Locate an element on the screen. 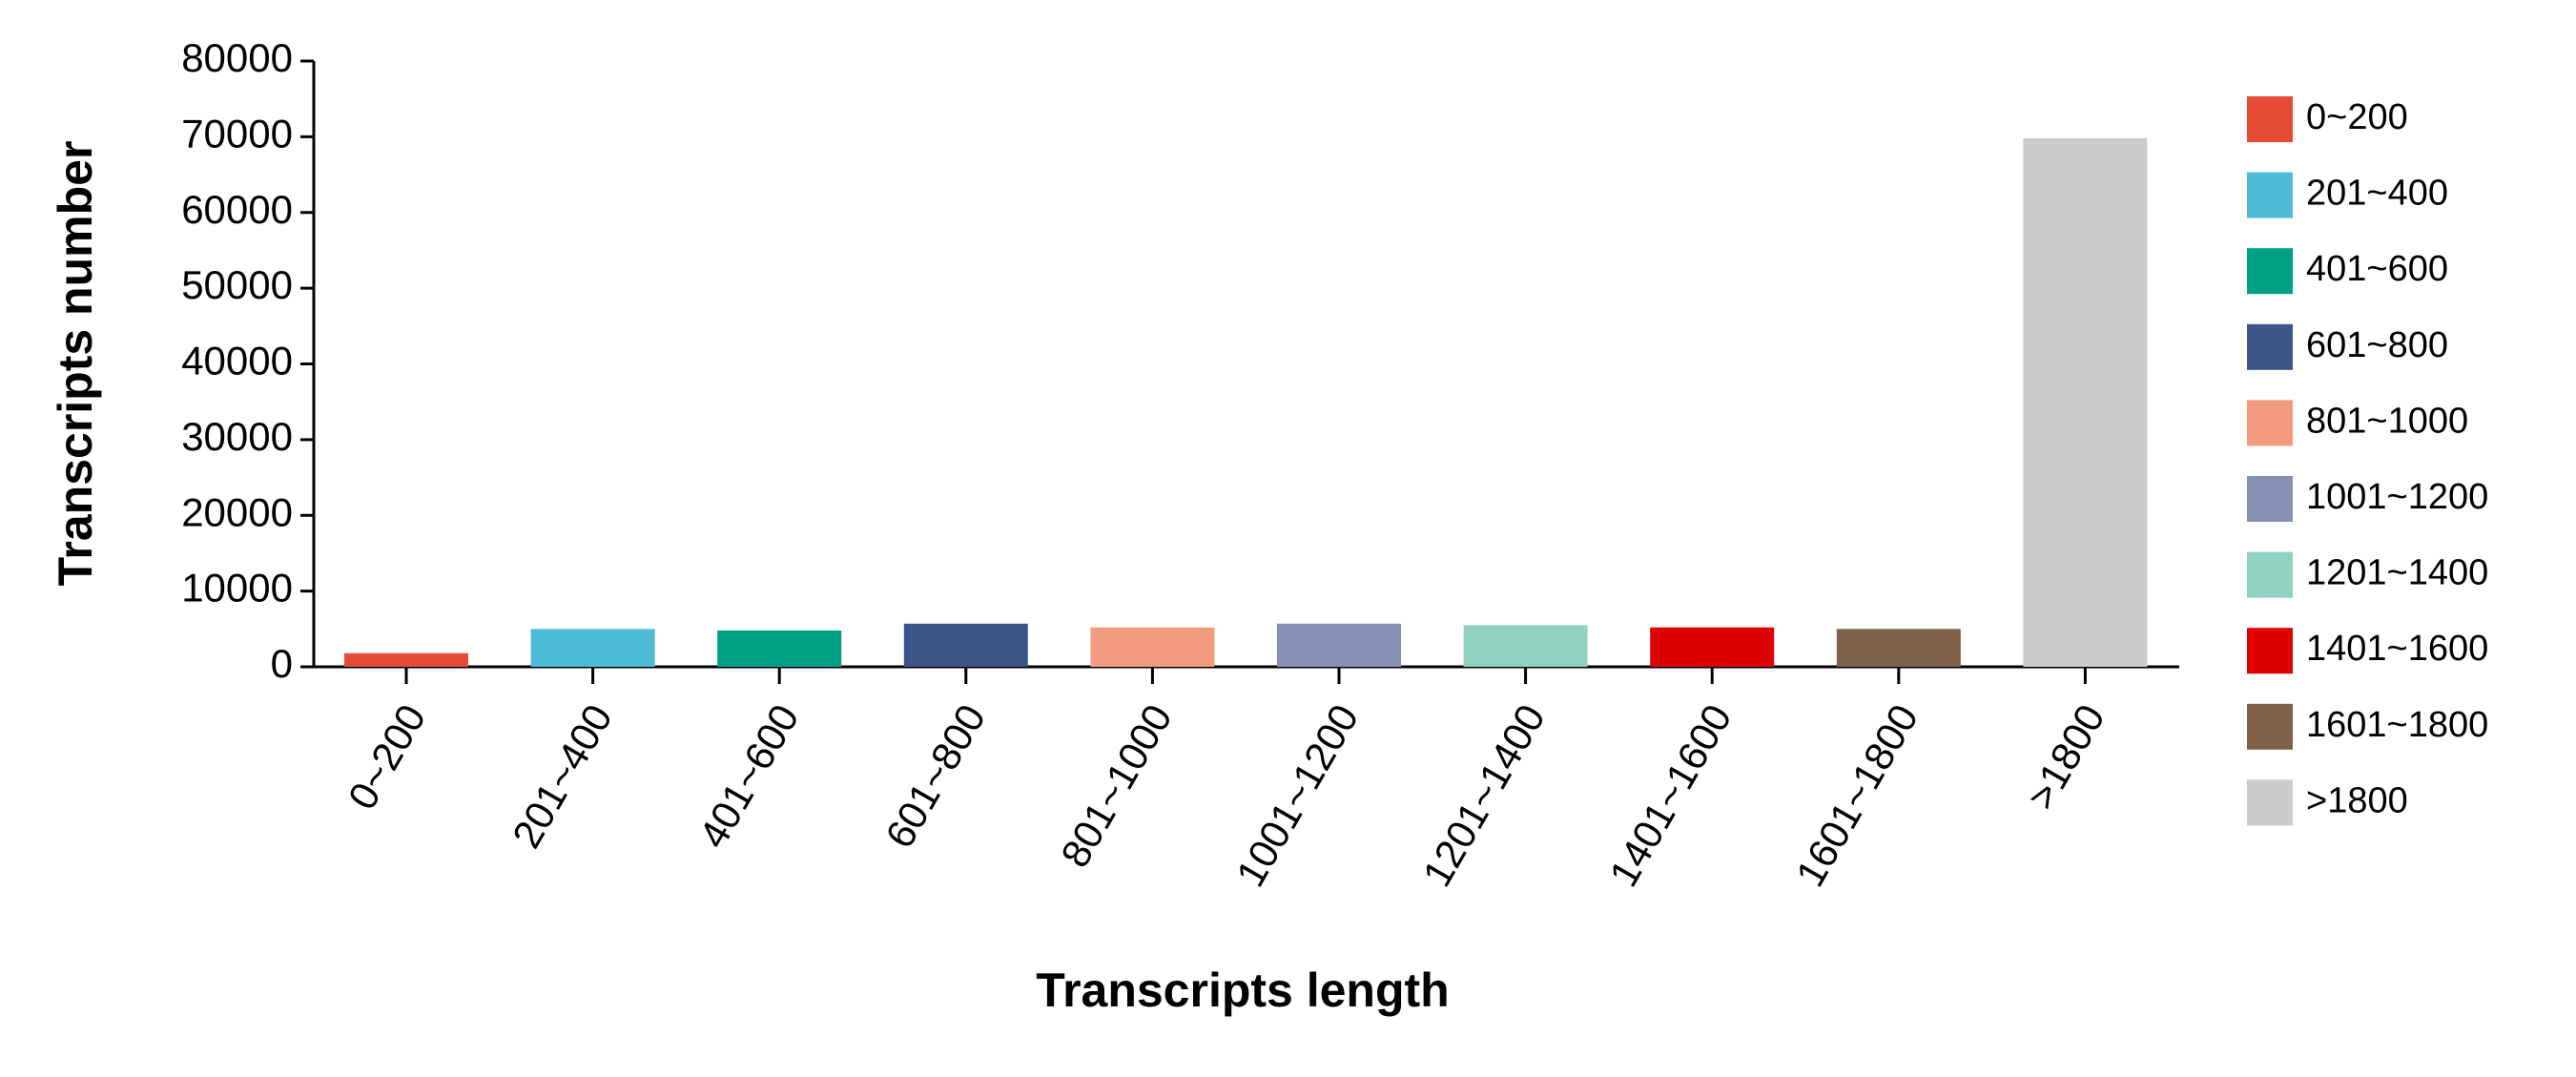  x-tick-label: 1601~1800 is located at coordinates (1857, 796).